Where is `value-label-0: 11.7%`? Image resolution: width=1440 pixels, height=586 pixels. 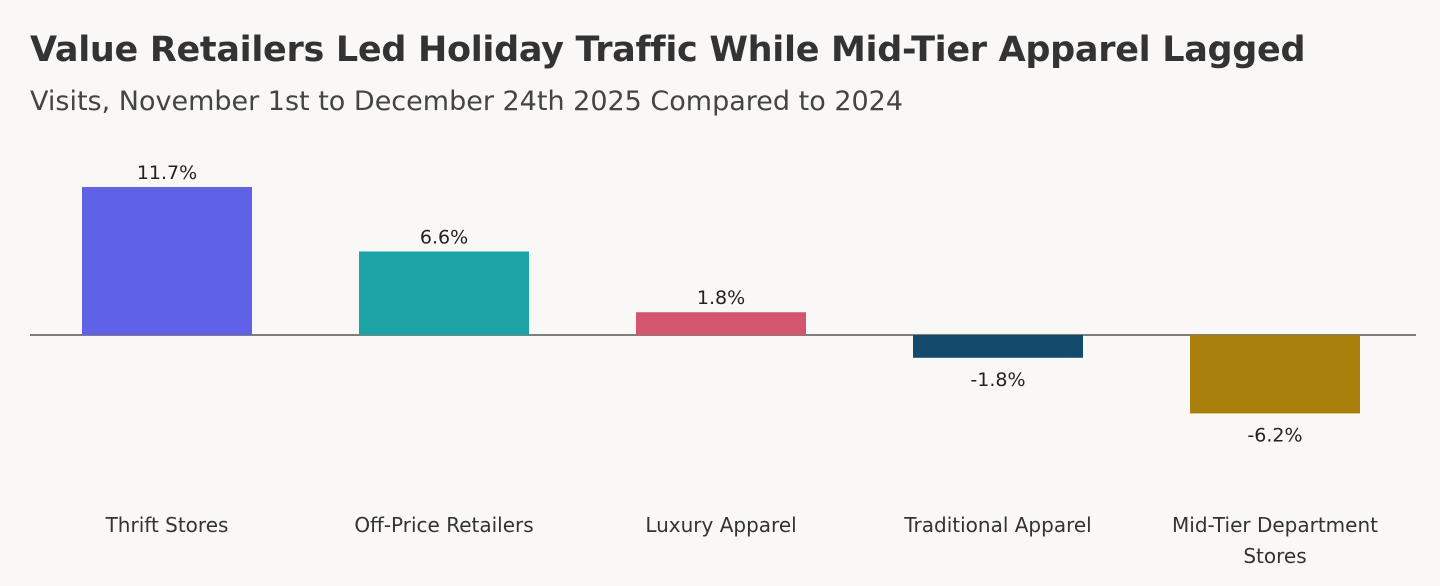 value-label-0: 11.7% is located at coordinates (167, 173).